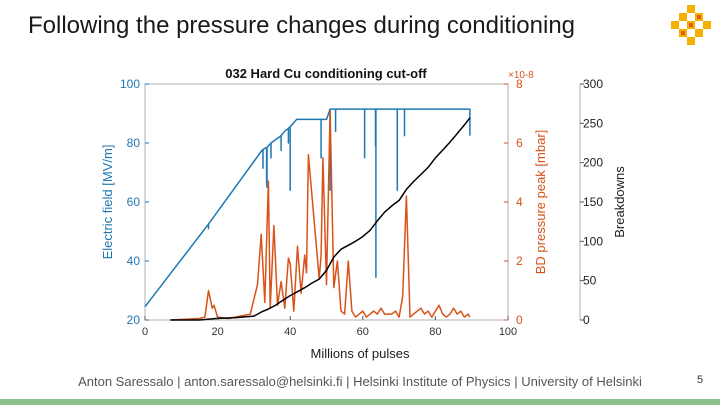 Image resolution: width=720 pixels, height=405 pixels. Describe the element at coordinates (593, 202) in the screenshot. I see `right-tick-label: 150` at that location.